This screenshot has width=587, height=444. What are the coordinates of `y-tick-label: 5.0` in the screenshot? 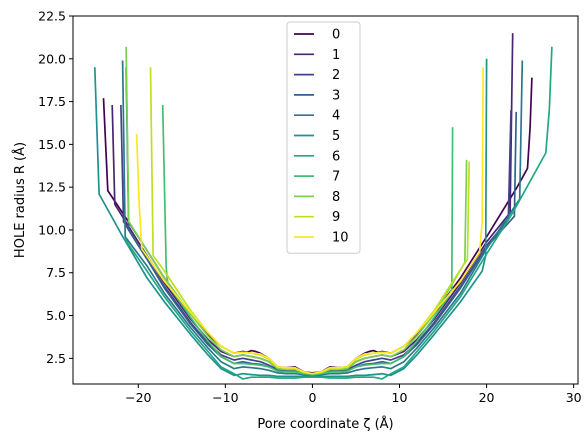 It's located at (56, 315).